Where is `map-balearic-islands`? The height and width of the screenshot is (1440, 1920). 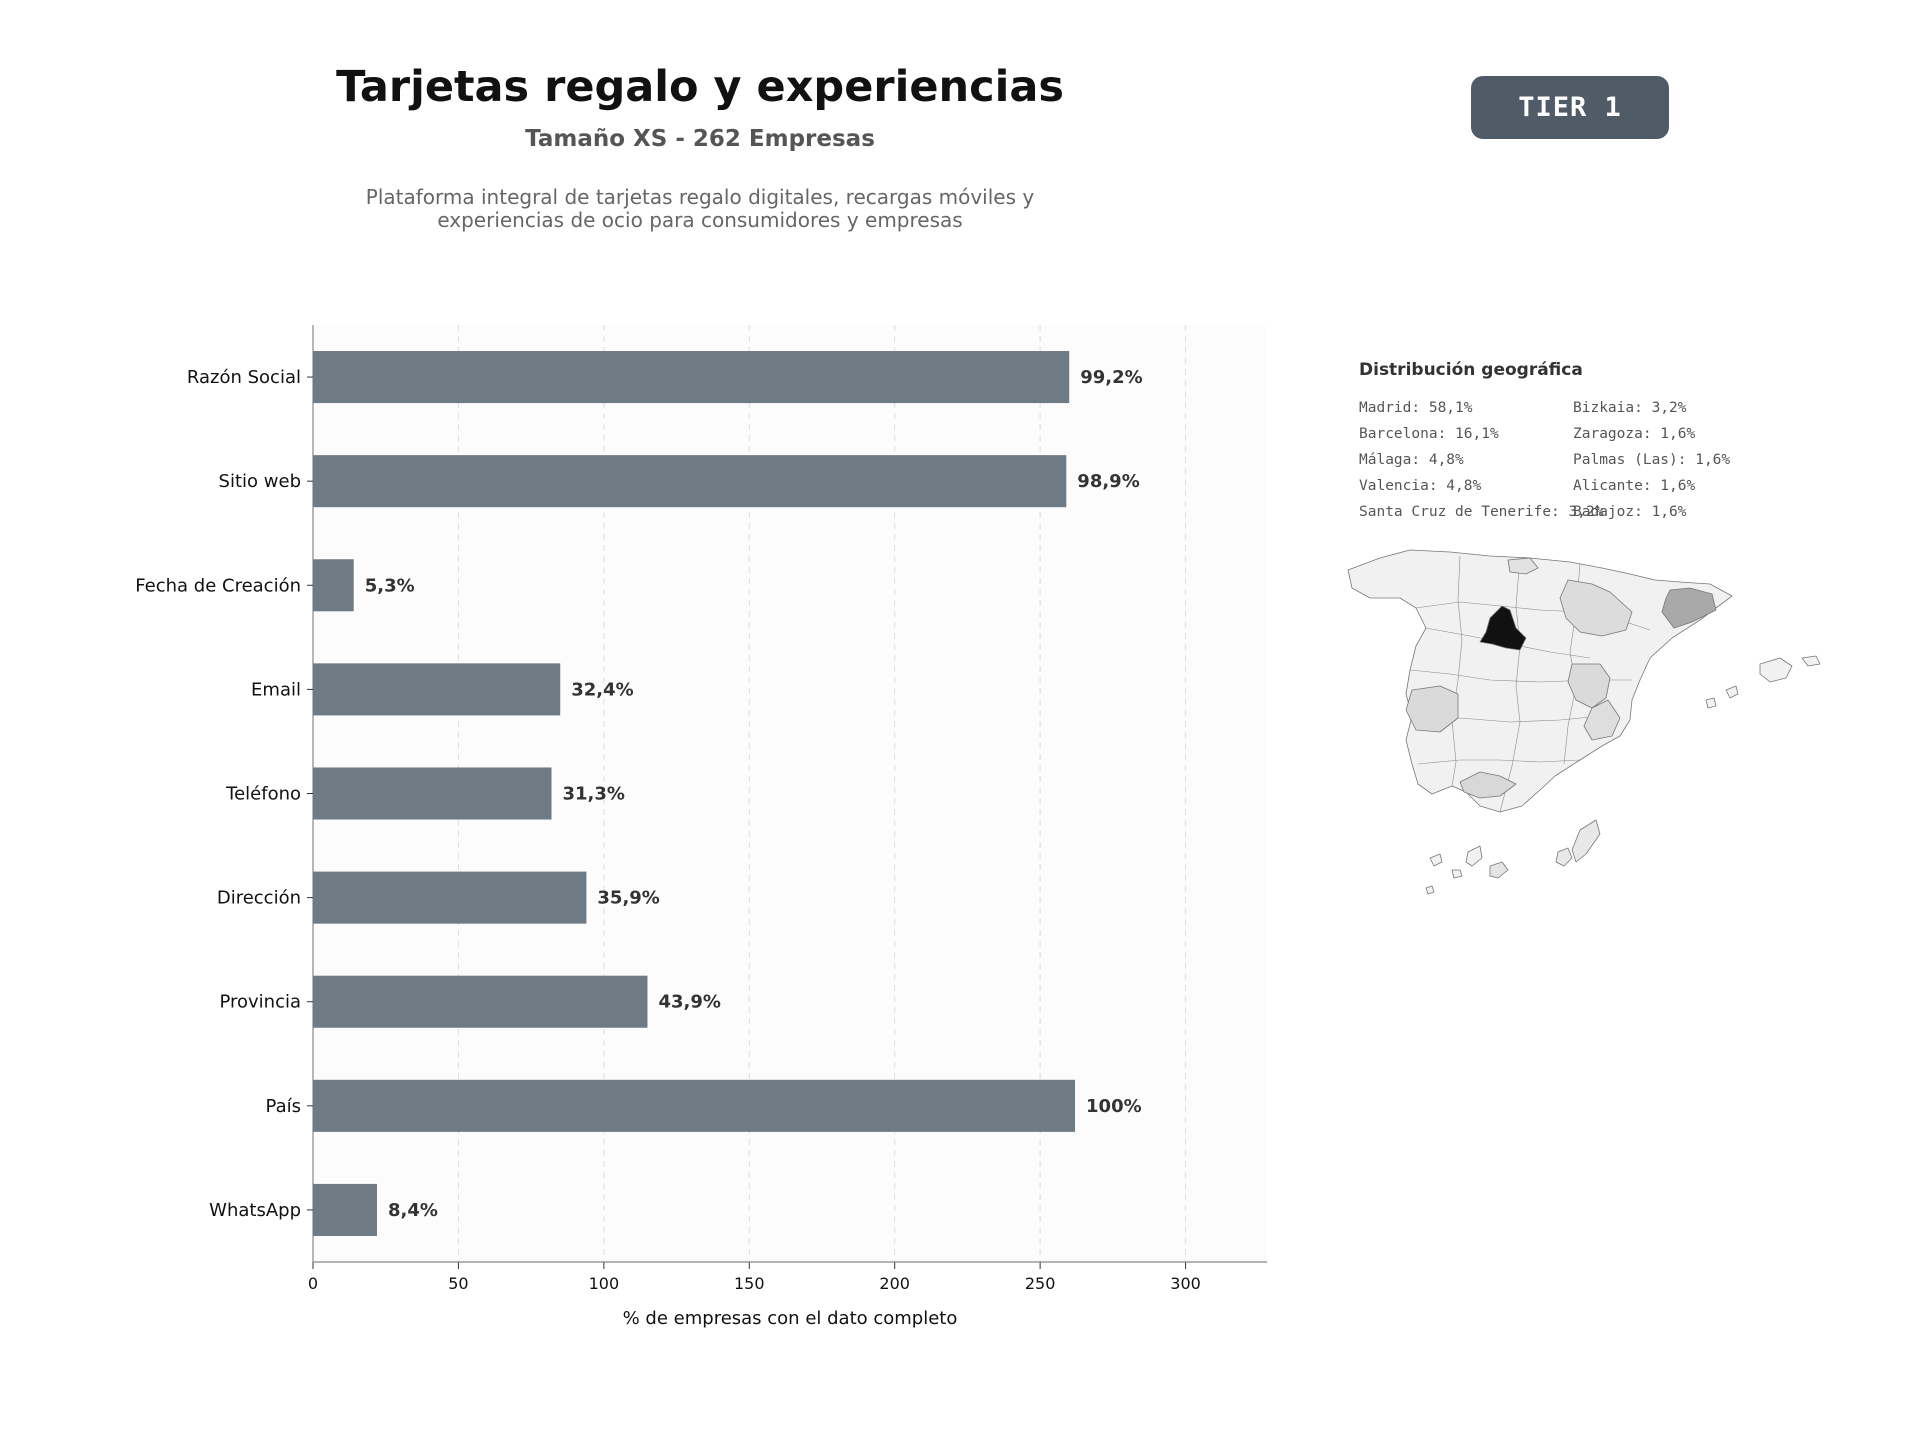
map-balearic-islands is located at coordinates (1763, 682).